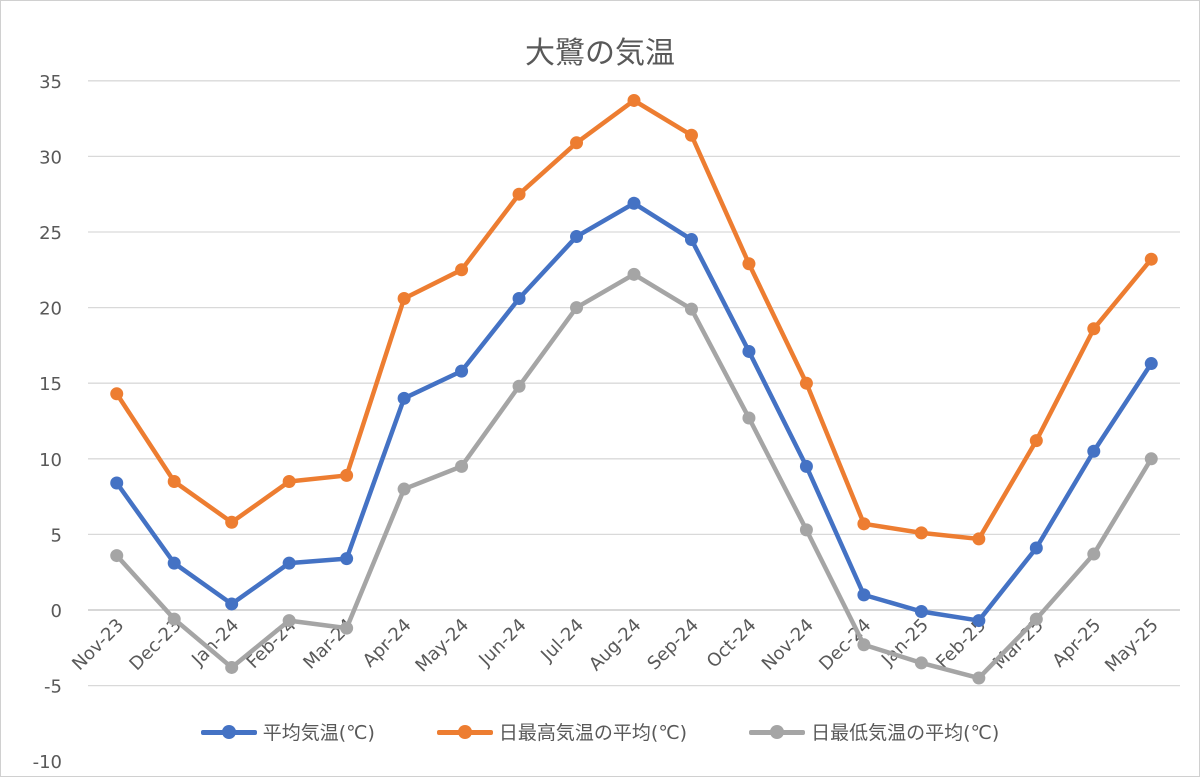 This screenshot has width=1200, height=777. Describe the element at coordinates (228, 732) in the screenshot. I see `legend-swatch-avg` at that location.